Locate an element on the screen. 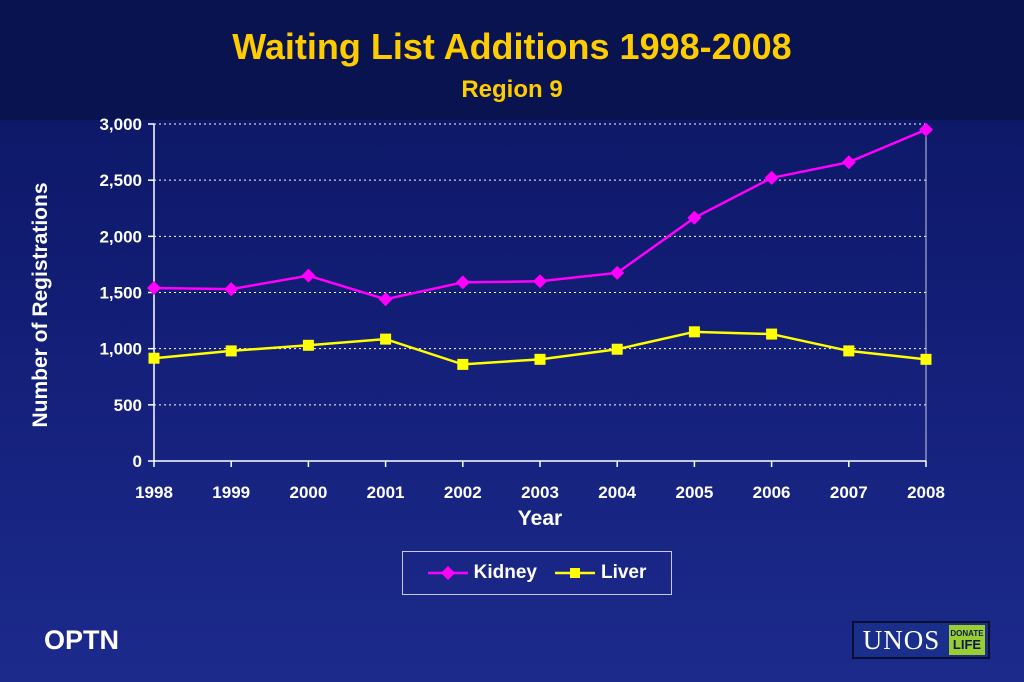 Image resolution: width=1024 pixels, height=682 pixels. x-tick-label-2007: 2007 is located at coordinates (849, 492).